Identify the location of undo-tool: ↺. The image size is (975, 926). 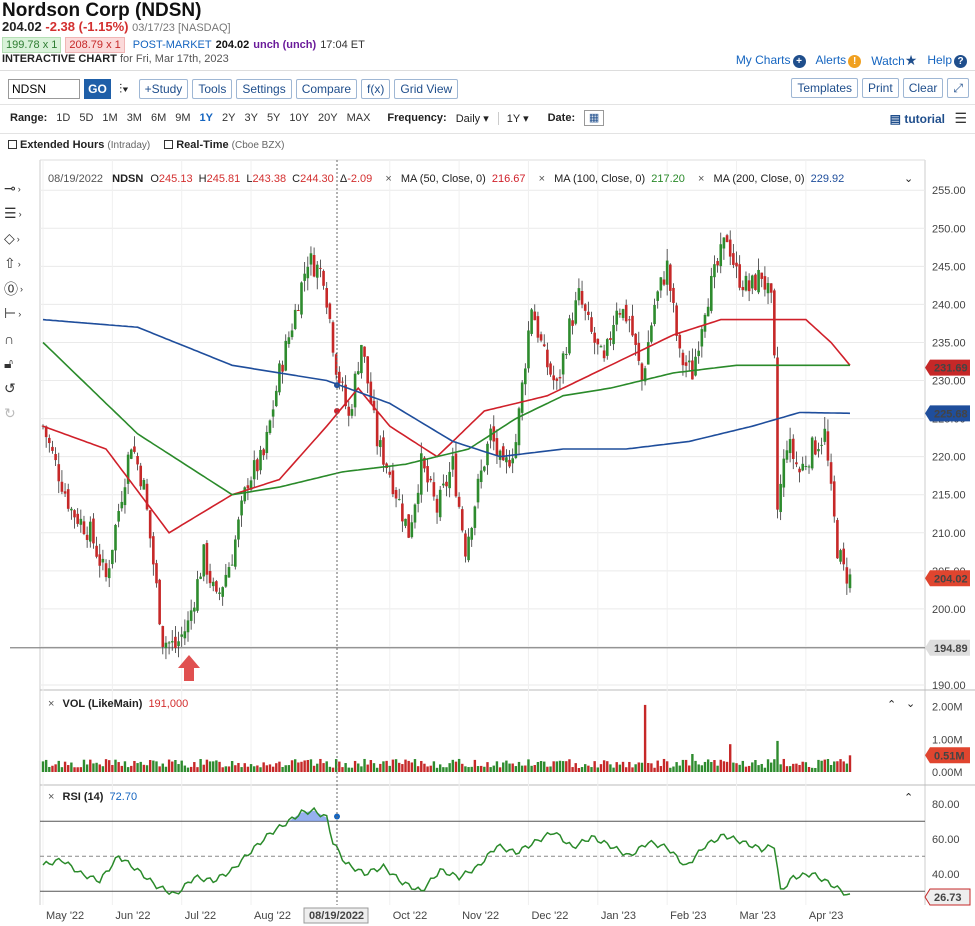
(19, 388).